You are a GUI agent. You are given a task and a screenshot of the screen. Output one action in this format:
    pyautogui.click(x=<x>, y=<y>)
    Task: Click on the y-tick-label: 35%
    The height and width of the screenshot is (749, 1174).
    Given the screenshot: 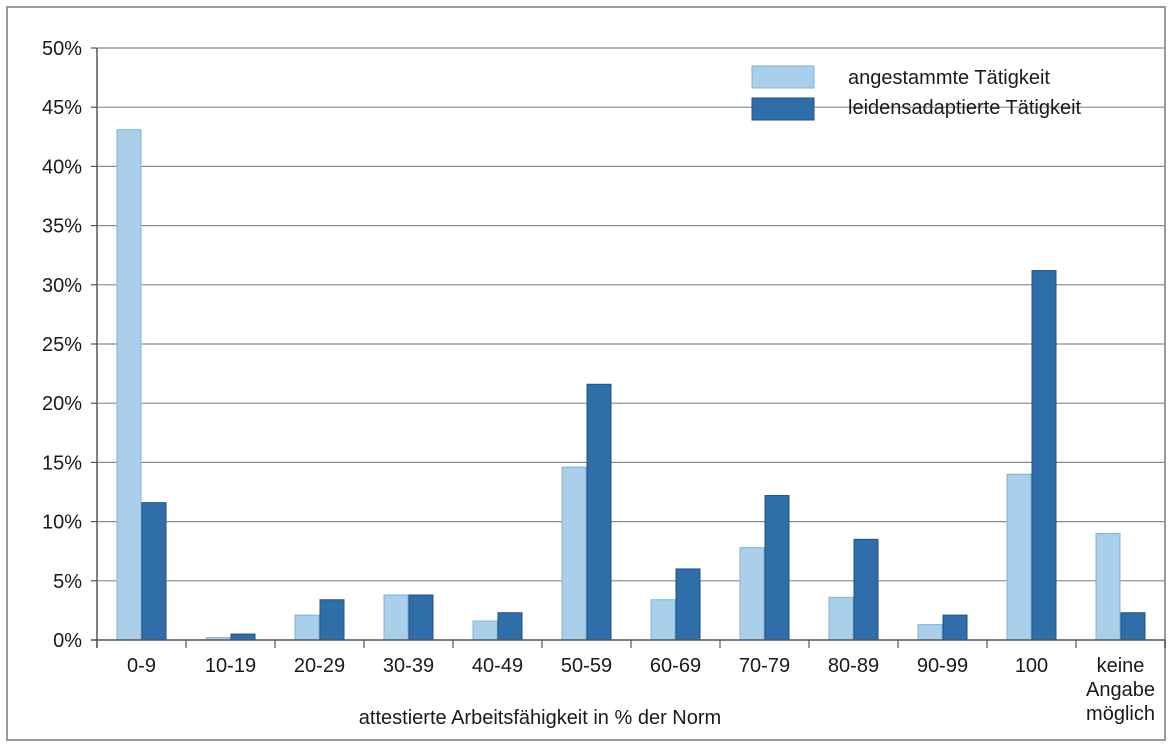 What is the action you would take?
    pyautogui.click(x=62, y=227)
    